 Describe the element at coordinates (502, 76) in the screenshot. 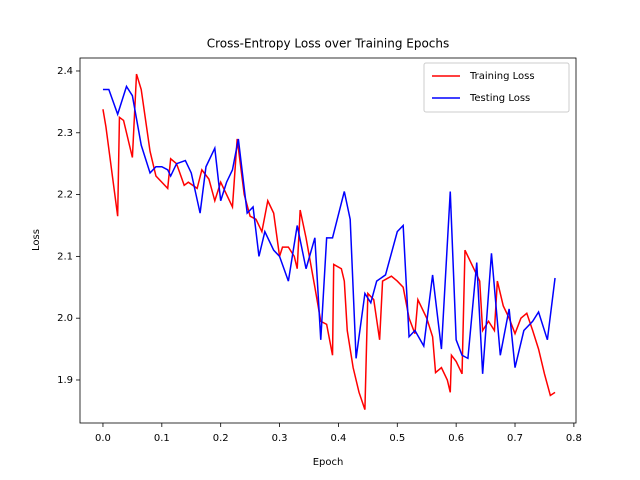

I see `legend-label: Training Loss` at that location.